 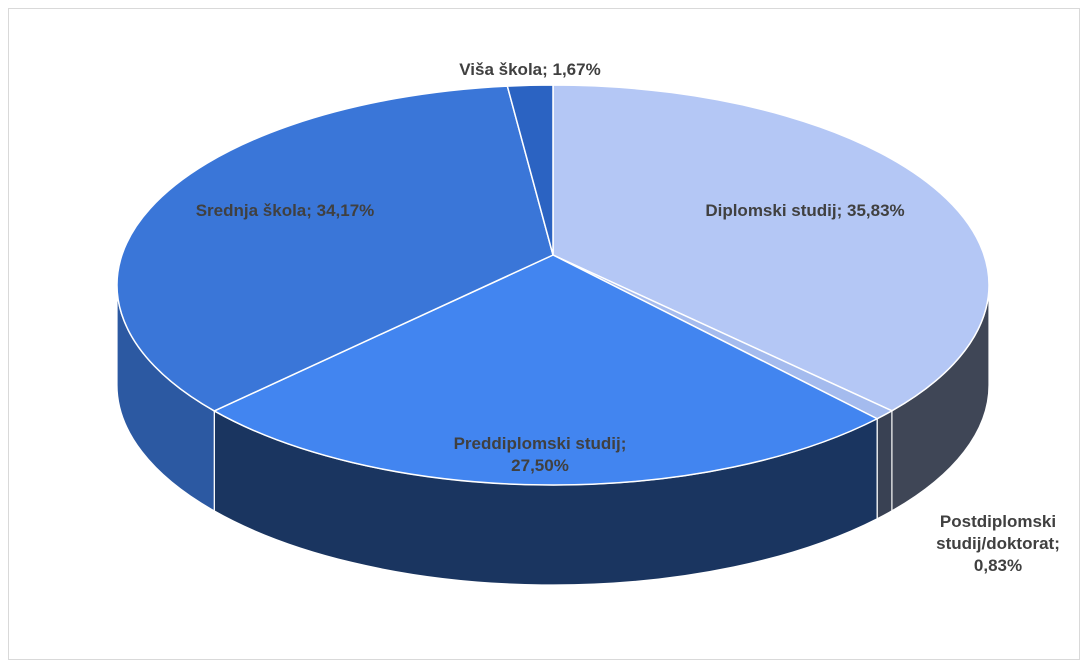 What do you see at coordinates (530, 69) in the screenshot?
I see `data-label: Viša škola; 1,67%` at bounding box center [530, 69].